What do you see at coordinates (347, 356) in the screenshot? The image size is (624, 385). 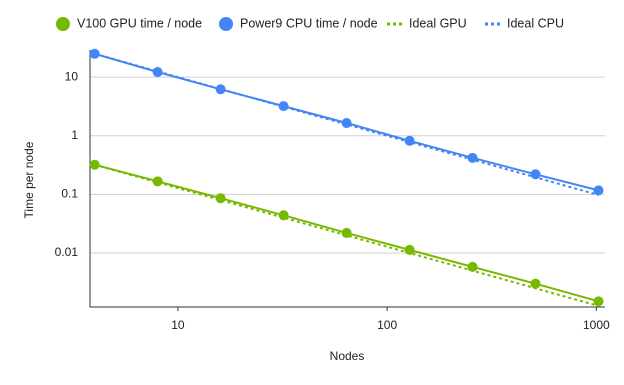 I see `x-axis-title: Nodes` at bounding box center [347, 356].